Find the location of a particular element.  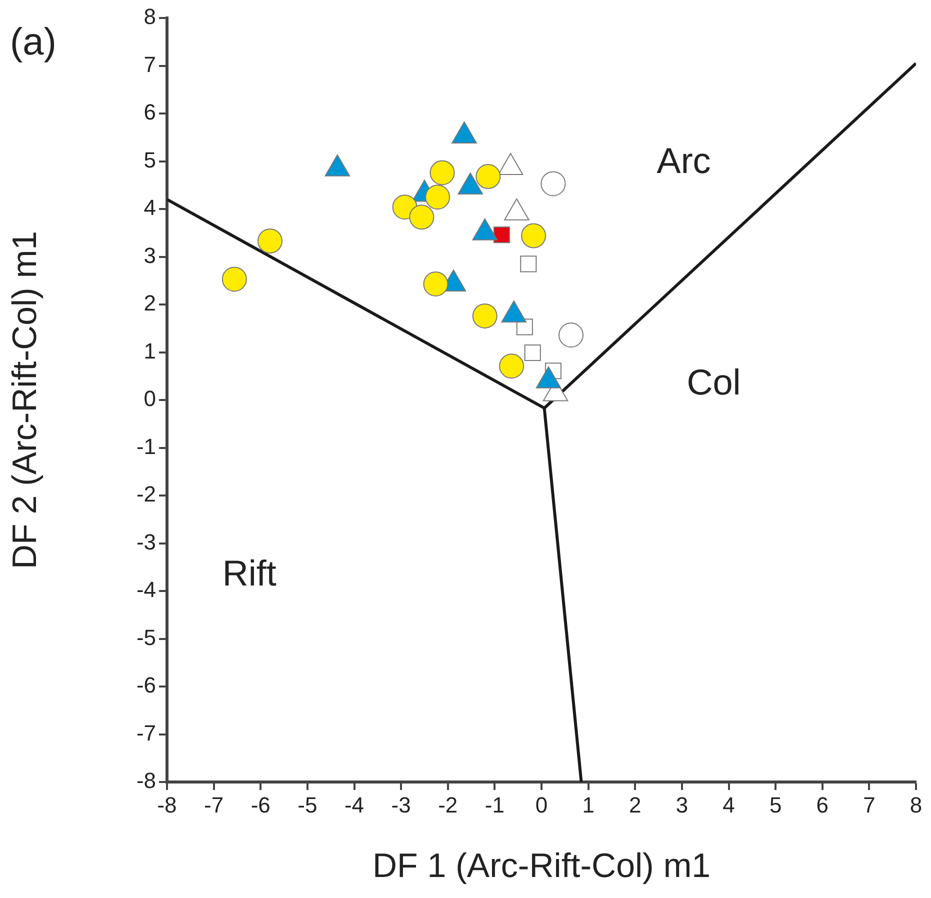

x-tick-label: -3 is located at coordinates (401, 805).